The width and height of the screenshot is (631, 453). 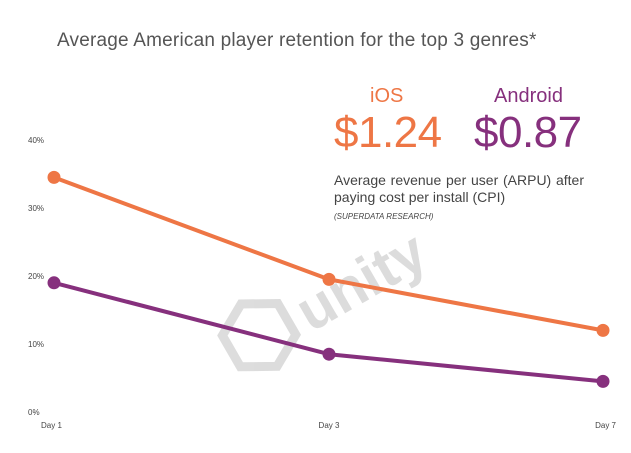 What do you see at coordinates (259, 335) in the screenshot?
I see `unity-logo-icon` at bounding box center [259, 335].